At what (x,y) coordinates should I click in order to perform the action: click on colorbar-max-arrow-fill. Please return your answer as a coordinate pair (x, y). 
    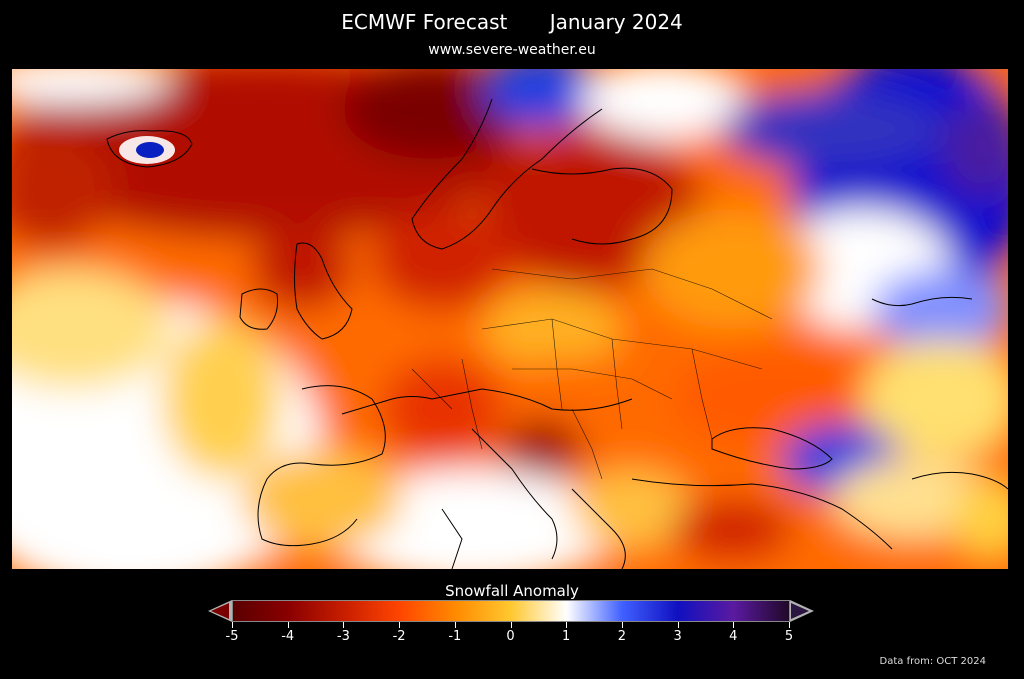
    Looking at the image, I should click on (800, 611).